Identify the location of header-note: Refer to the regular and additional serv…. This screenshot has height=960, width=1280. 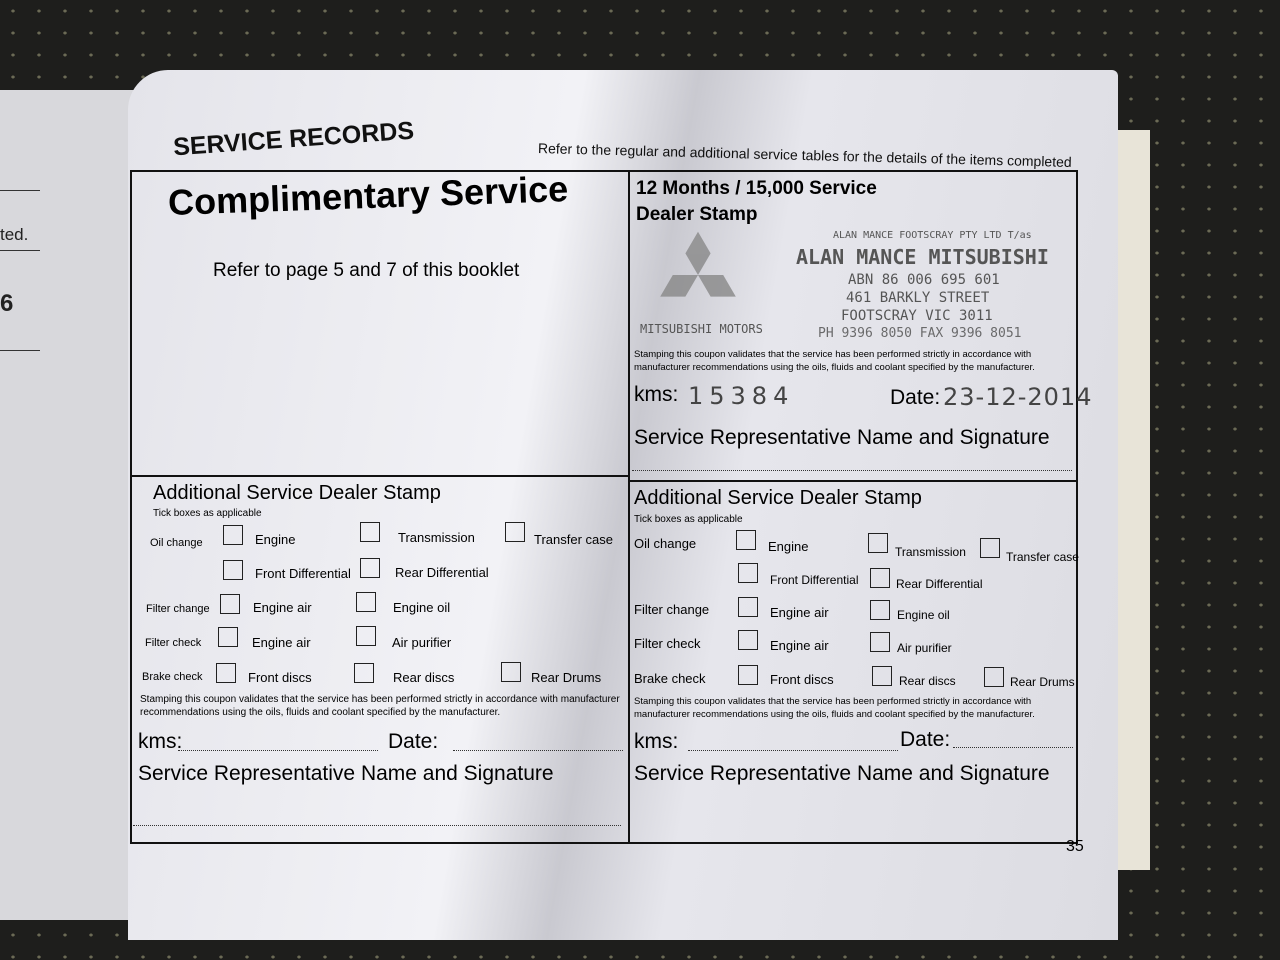
(804, 155).